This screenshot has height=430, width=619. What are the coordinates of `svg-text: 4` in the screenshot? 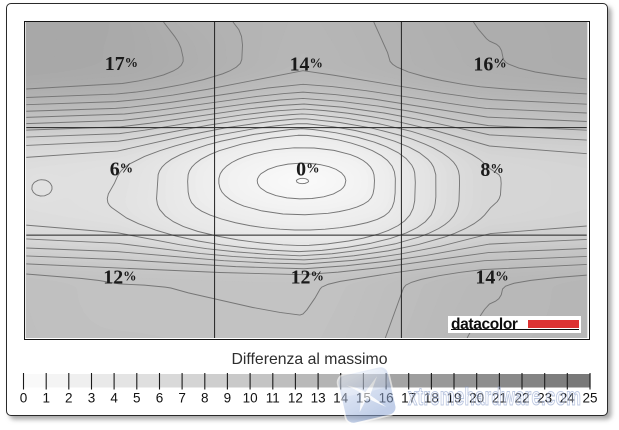 It's located at (114, 398).